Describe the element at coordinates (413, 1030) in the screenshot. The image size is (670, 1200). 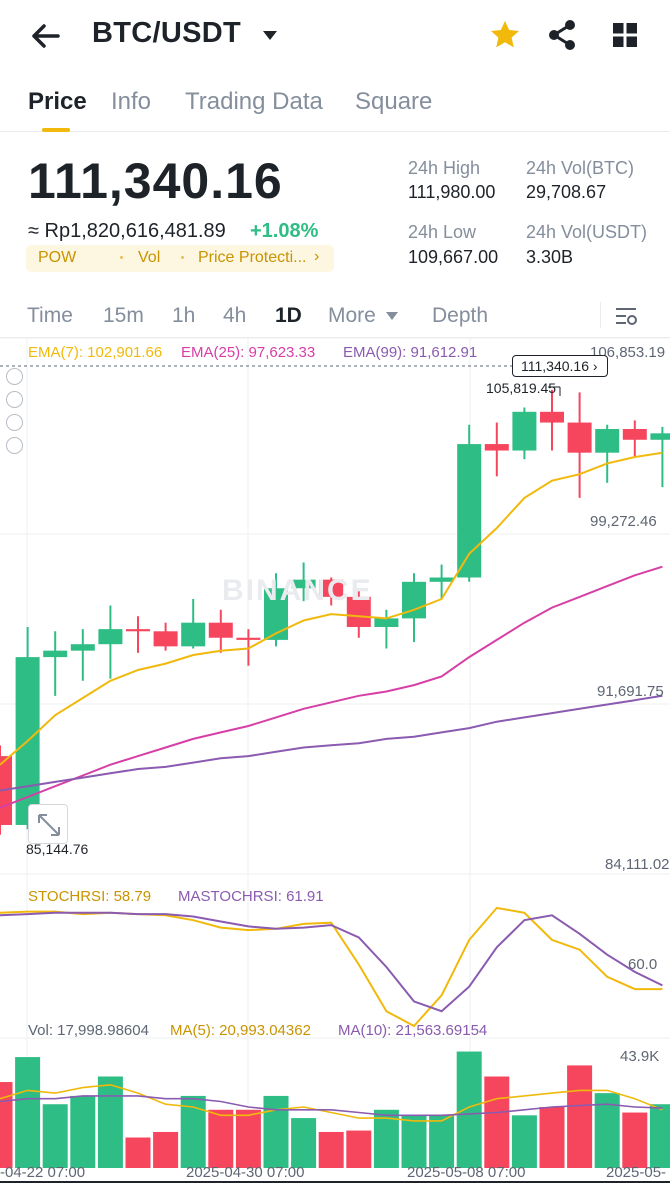
I see `vol-ma10-legend: MA(10): 21,563.69154` at that location.